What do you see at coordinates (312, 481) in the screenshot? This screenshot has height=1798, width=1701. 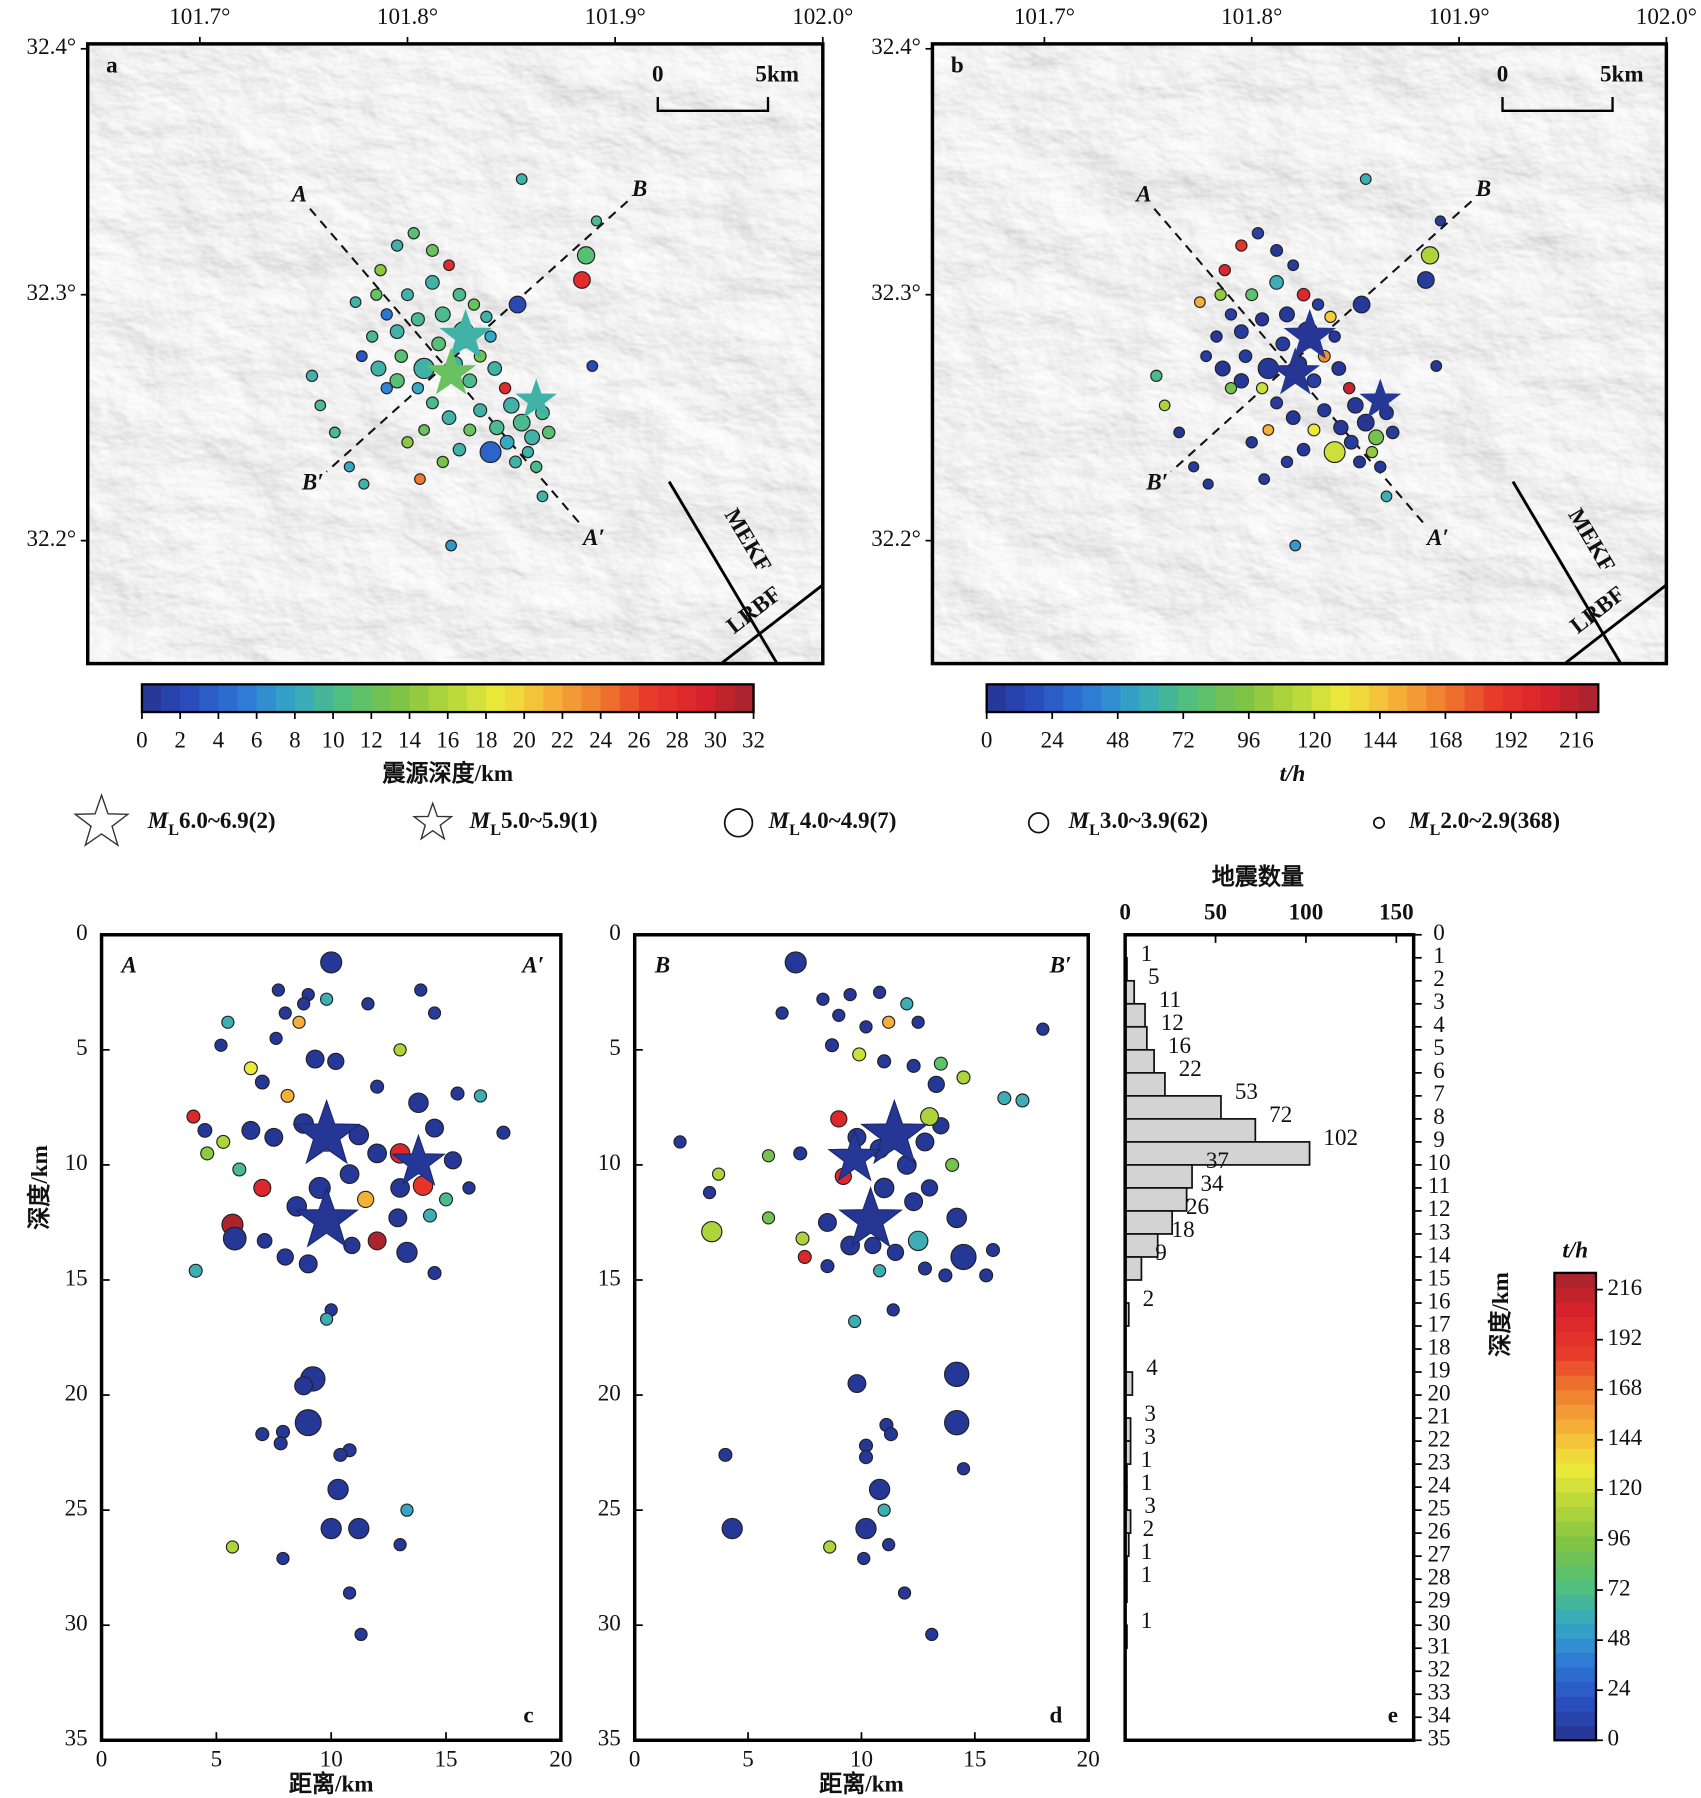 I see `profile-label: B′` at bounding box center [312, 481].